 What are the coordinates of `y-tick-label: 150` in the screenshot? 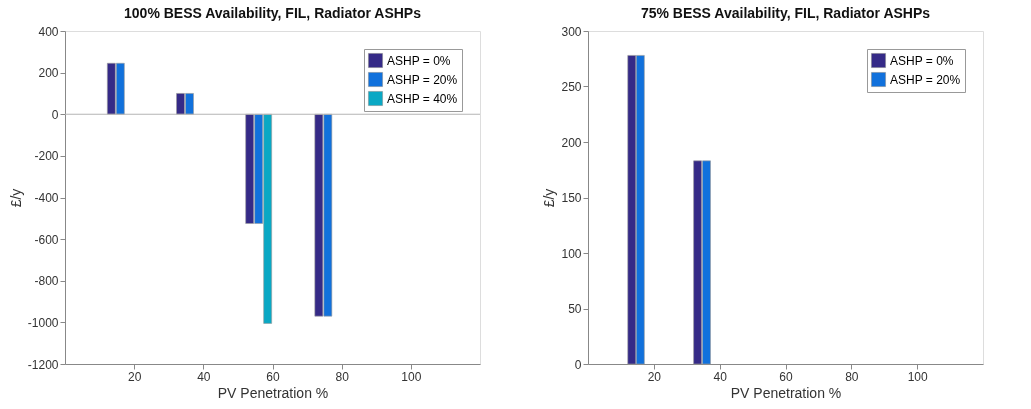 It's located at (571, 198).